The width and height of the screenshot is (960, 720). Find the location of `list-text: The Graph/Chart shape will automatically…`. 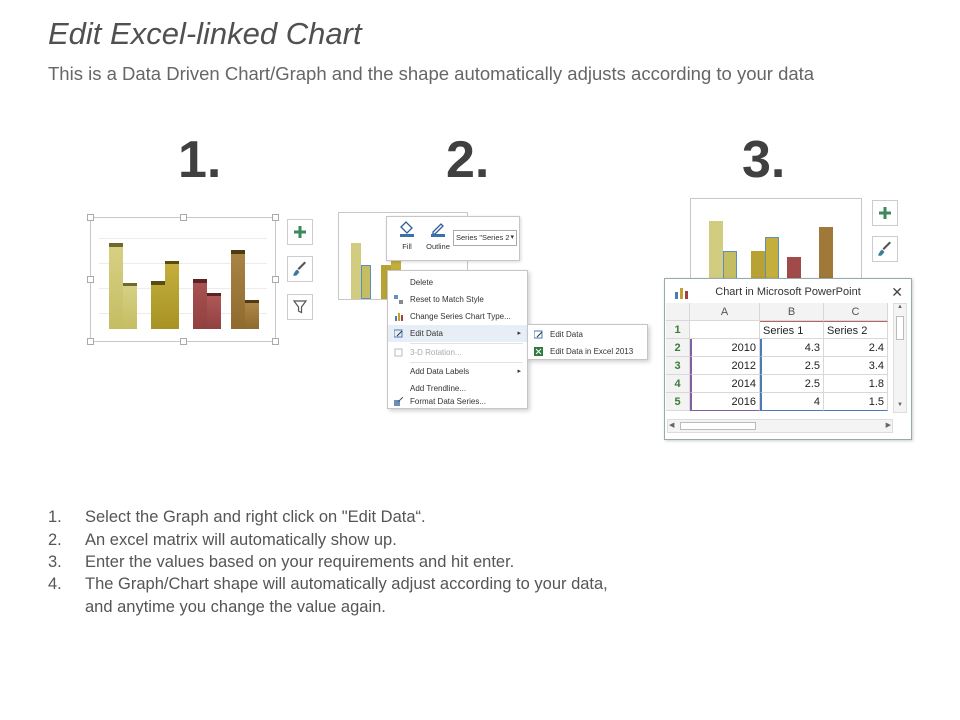

list-text: The Graph/Chart shape will automatically… is located at coordinates (346, 584).